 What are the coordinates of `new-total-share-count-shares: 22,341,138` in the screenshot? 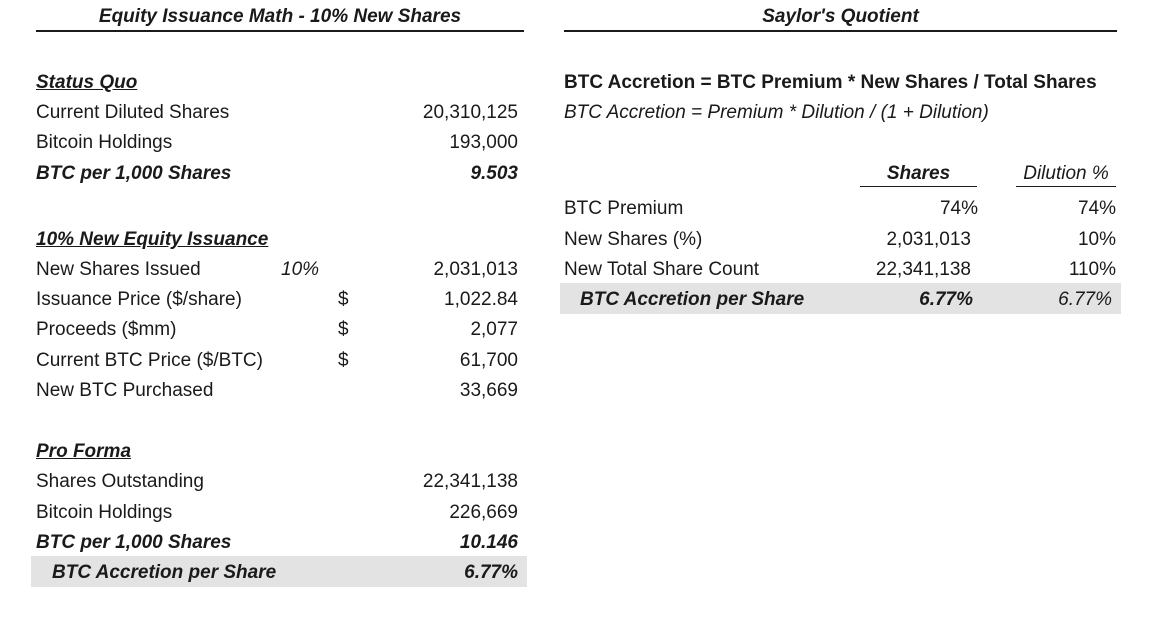 It's located at (923, 269).